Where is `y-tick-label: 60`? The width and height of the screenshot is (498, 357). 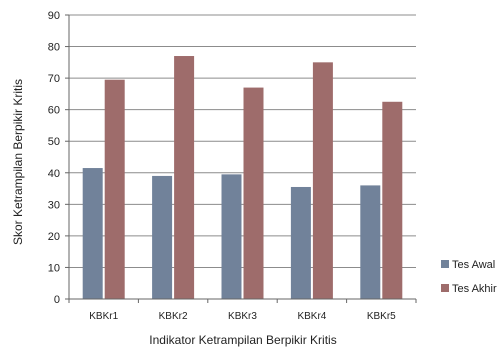
y-tick-label: 60 is located at coordinates (54, 111).